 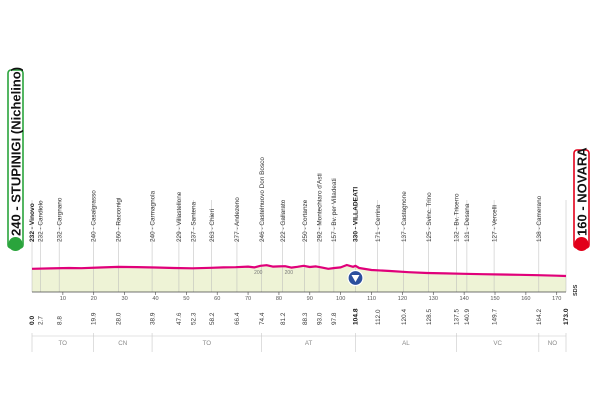 I want to click on waypoint-label: 277 - Andezeno, so click(x=237, y=219).